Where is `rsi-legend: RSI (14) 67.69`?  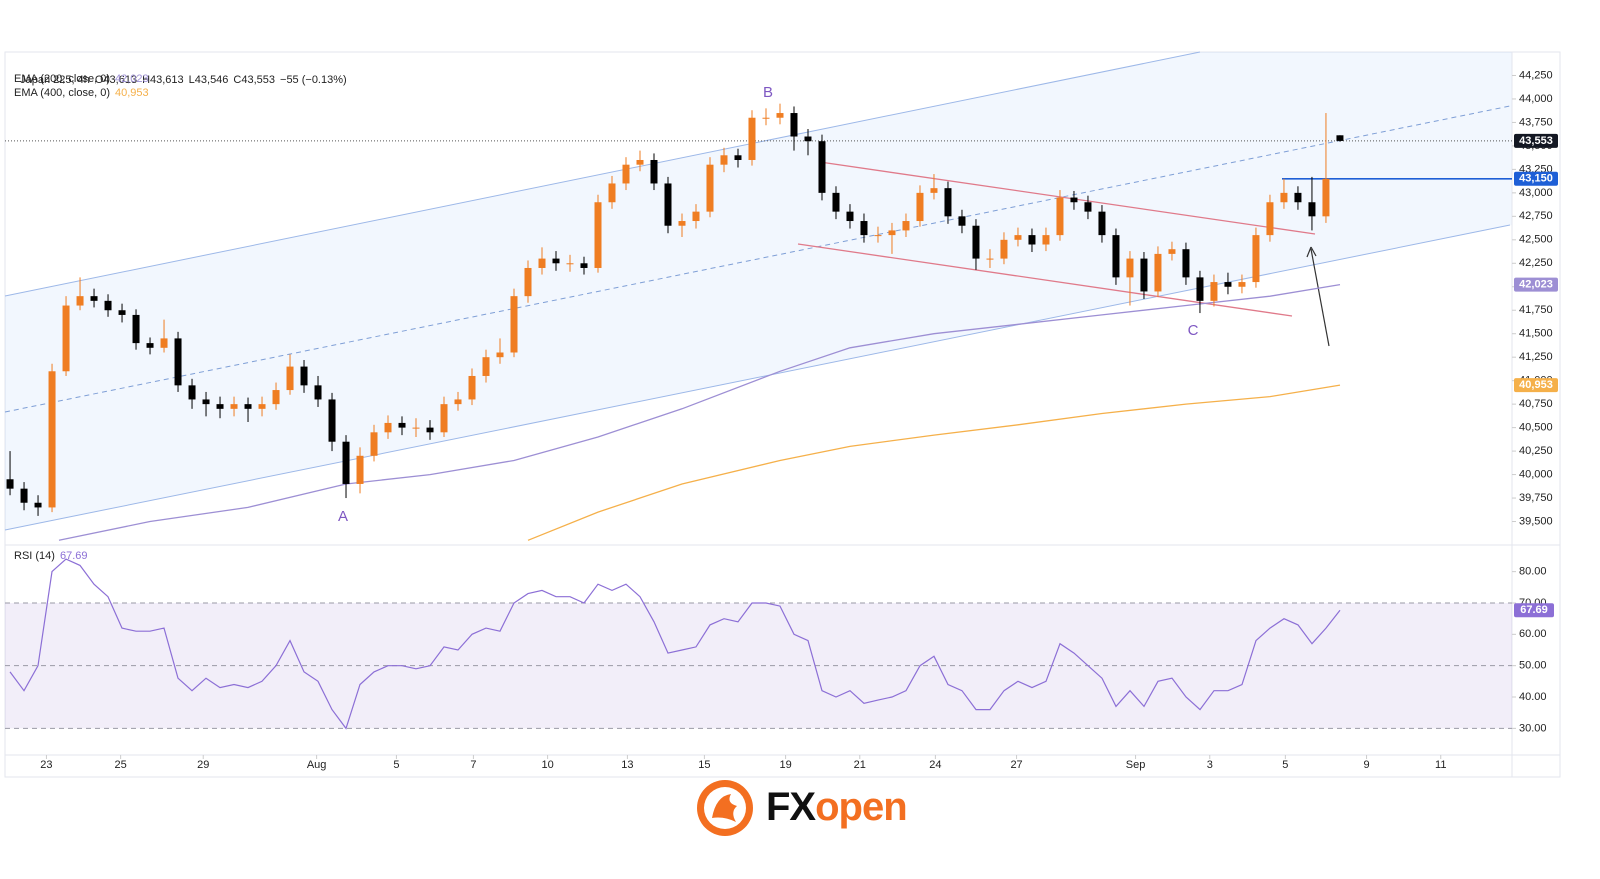 rsi-legend: RSI (14) 67.69 is located at coordinates (53, 556).